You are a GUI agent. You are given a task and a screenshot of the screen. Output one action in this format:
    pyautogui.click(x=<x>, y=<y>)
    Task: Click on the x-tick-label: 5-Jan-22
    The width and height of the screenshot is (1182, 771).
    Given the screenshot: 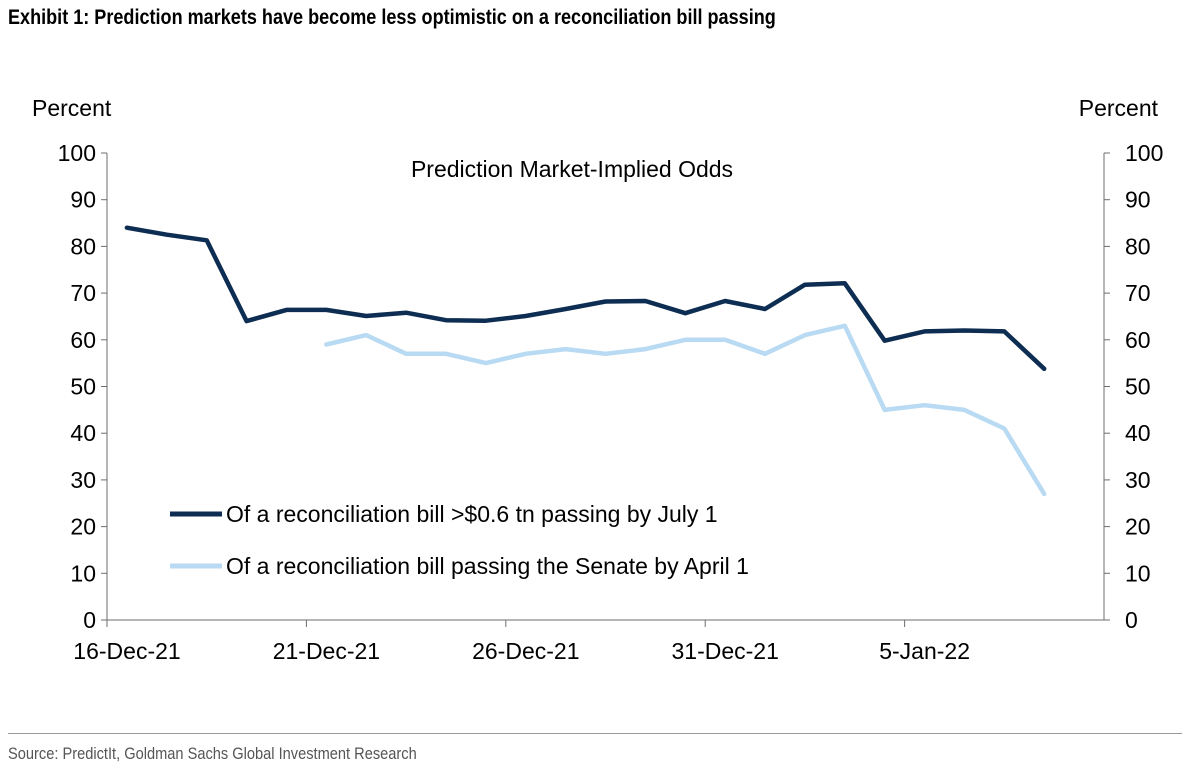 What is the action you would take?
    pyautogui.click(x=924, y=651)
    